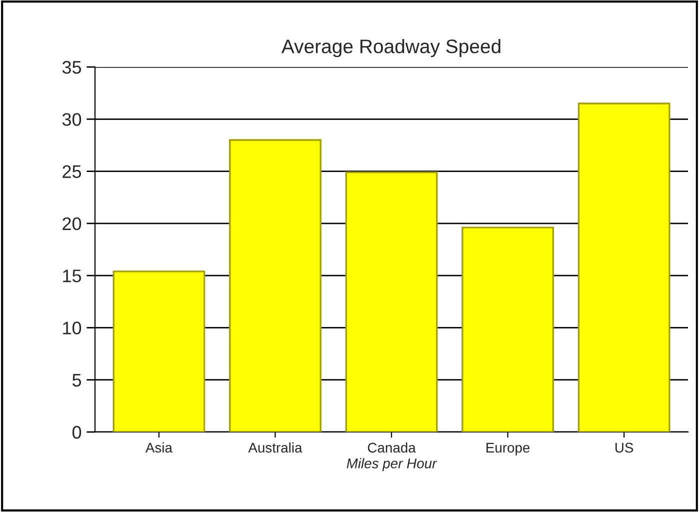  Describe the element at coordinates (158, 447) in the screenshot. I see `x-tick-label: Asia` at that location.